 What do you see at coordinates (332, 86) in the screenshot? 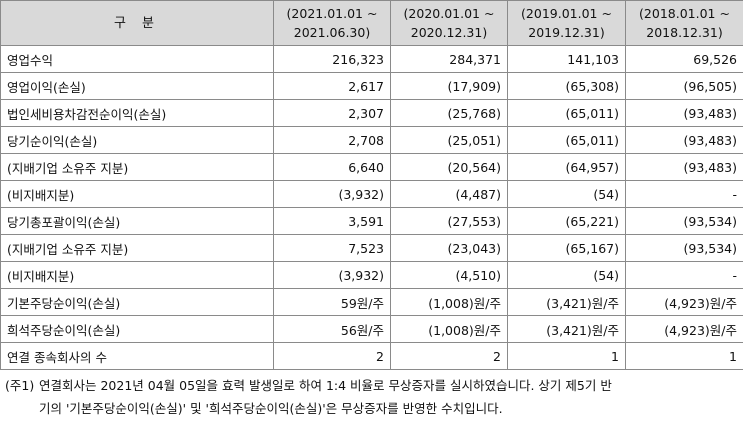
I see `cell-value: 2,617` at bounding box center [332, 86].